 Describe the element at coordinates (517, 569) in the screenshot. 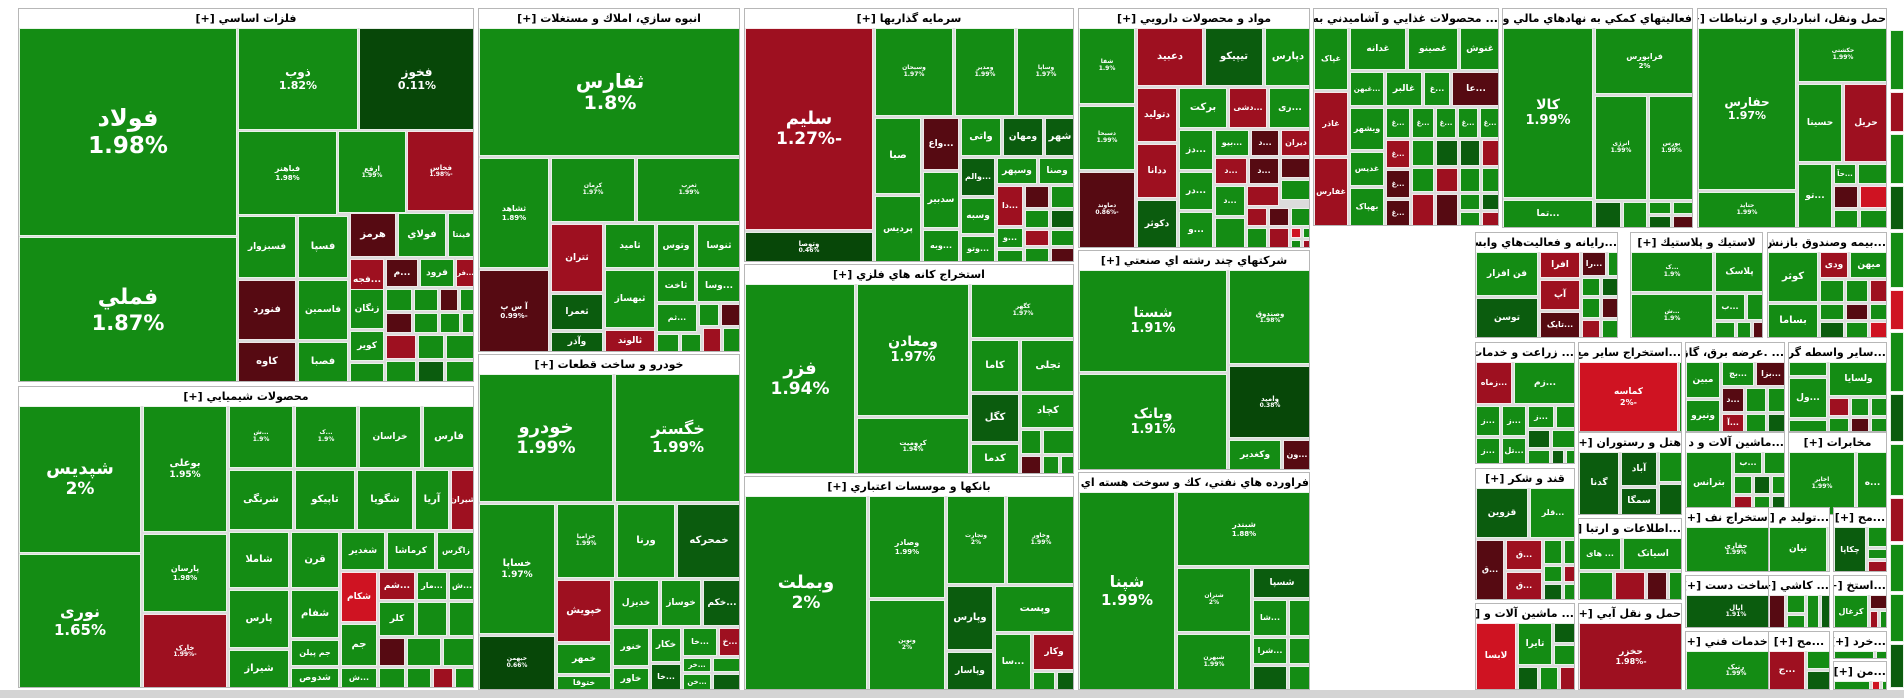

I see `stock-tile: خساپا 1.97%` at that location.